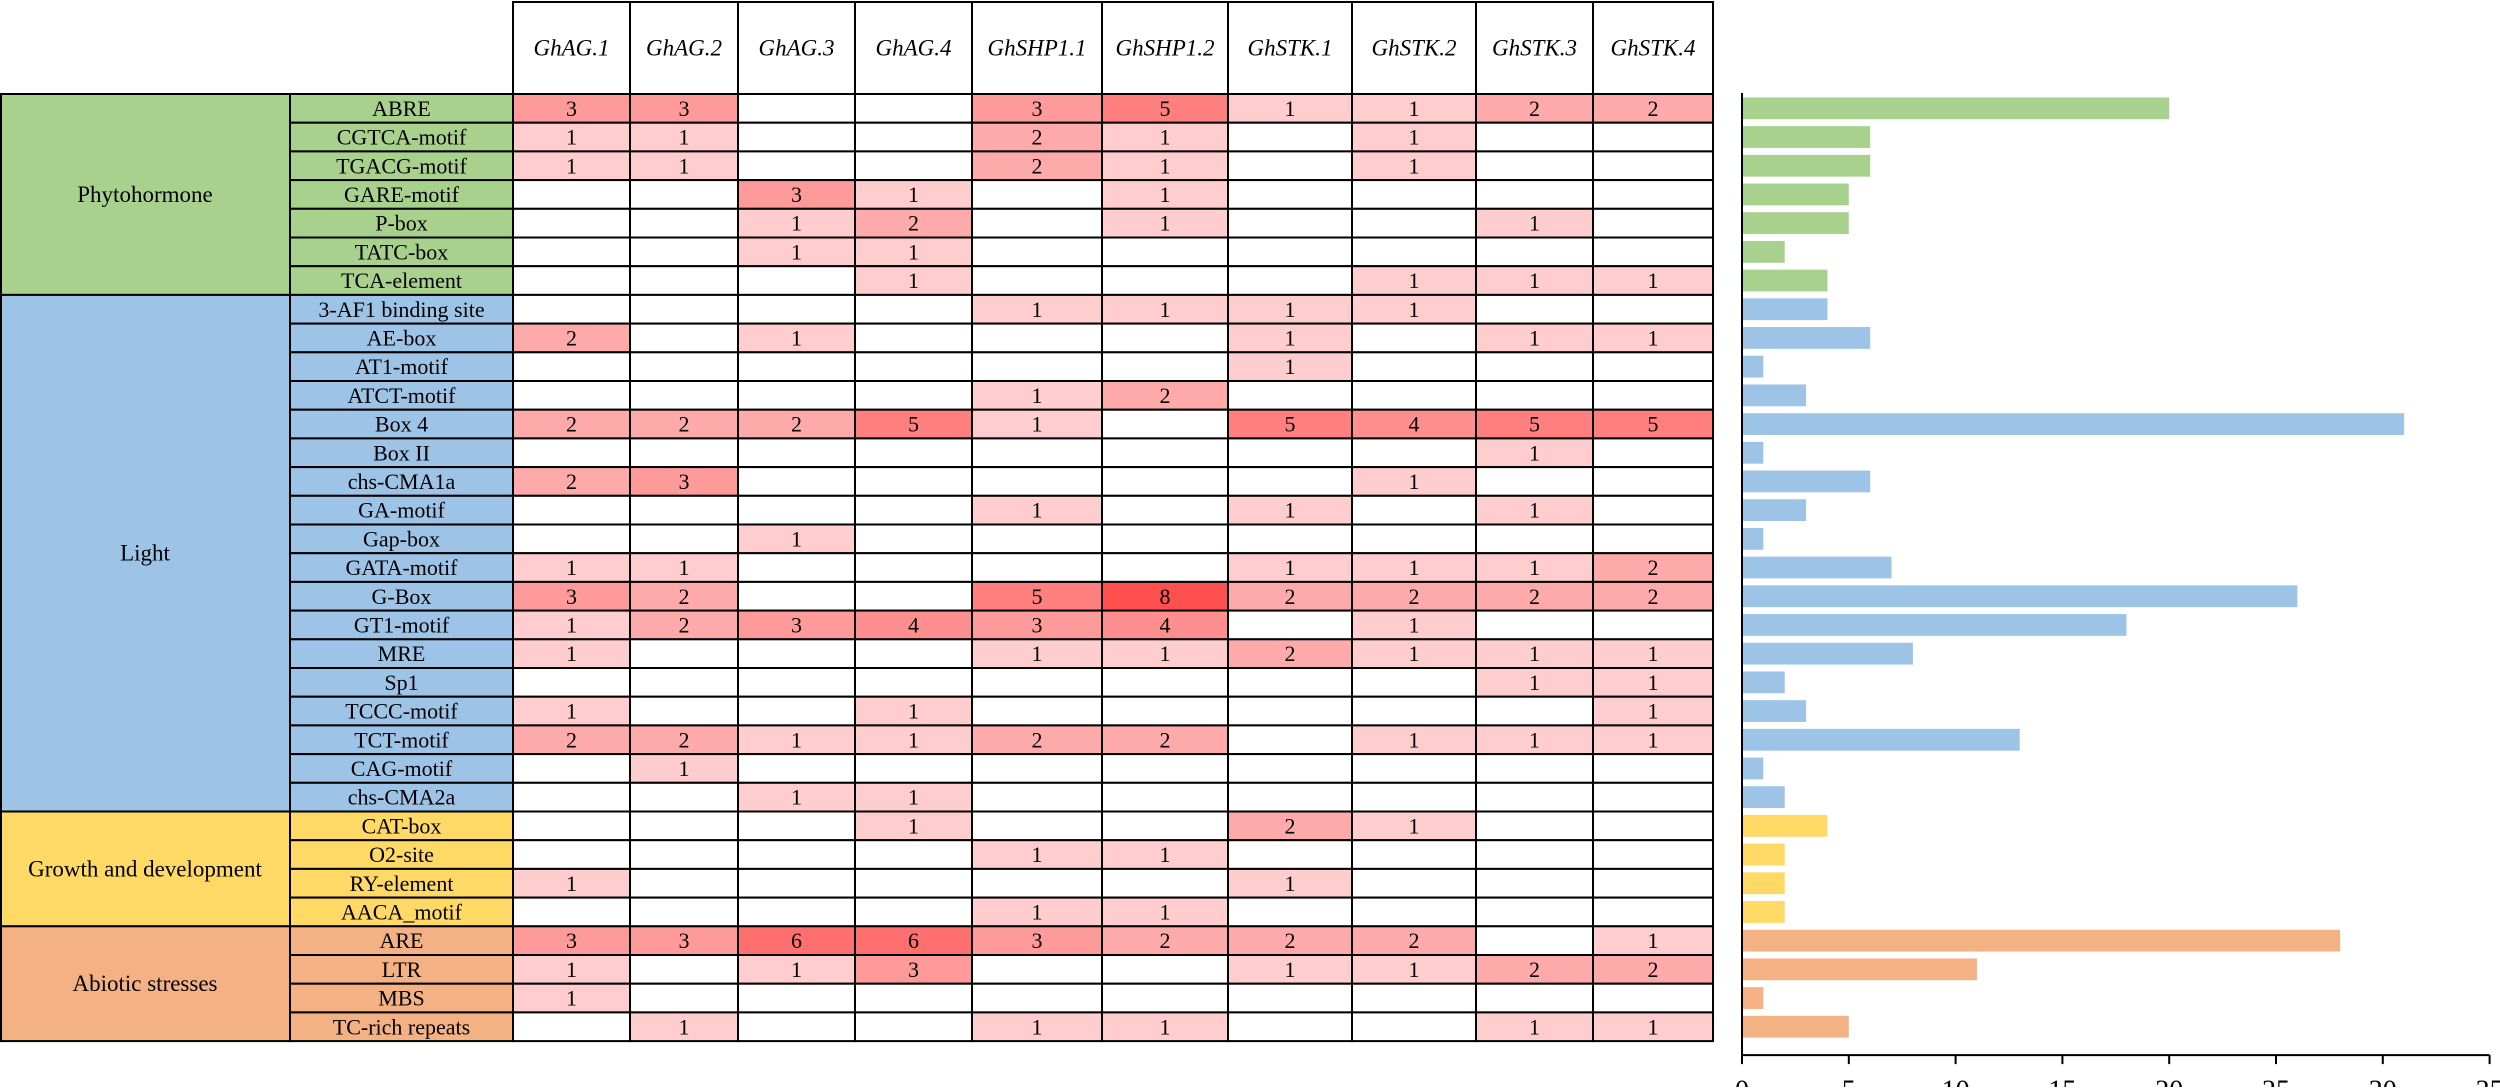 Image resolution: width=2500 pixels, height=1092 pixels. Describe the element at coordinates (1956, 1081) in the screenshot. I see `x-tick-label: 10` at that location.